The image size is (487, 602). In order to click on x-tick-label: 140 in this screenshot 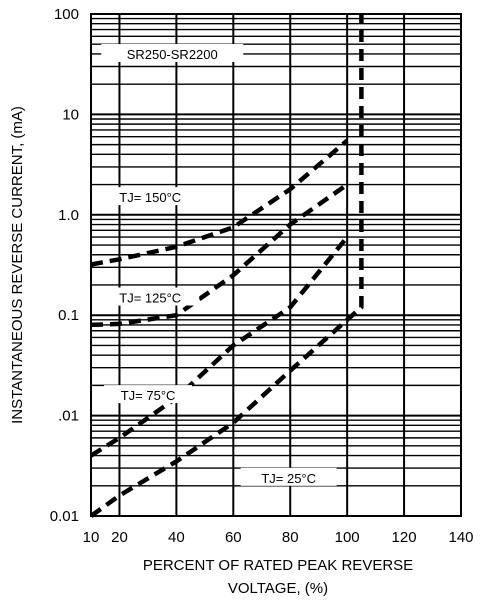, I will do `click(460, 537)`.